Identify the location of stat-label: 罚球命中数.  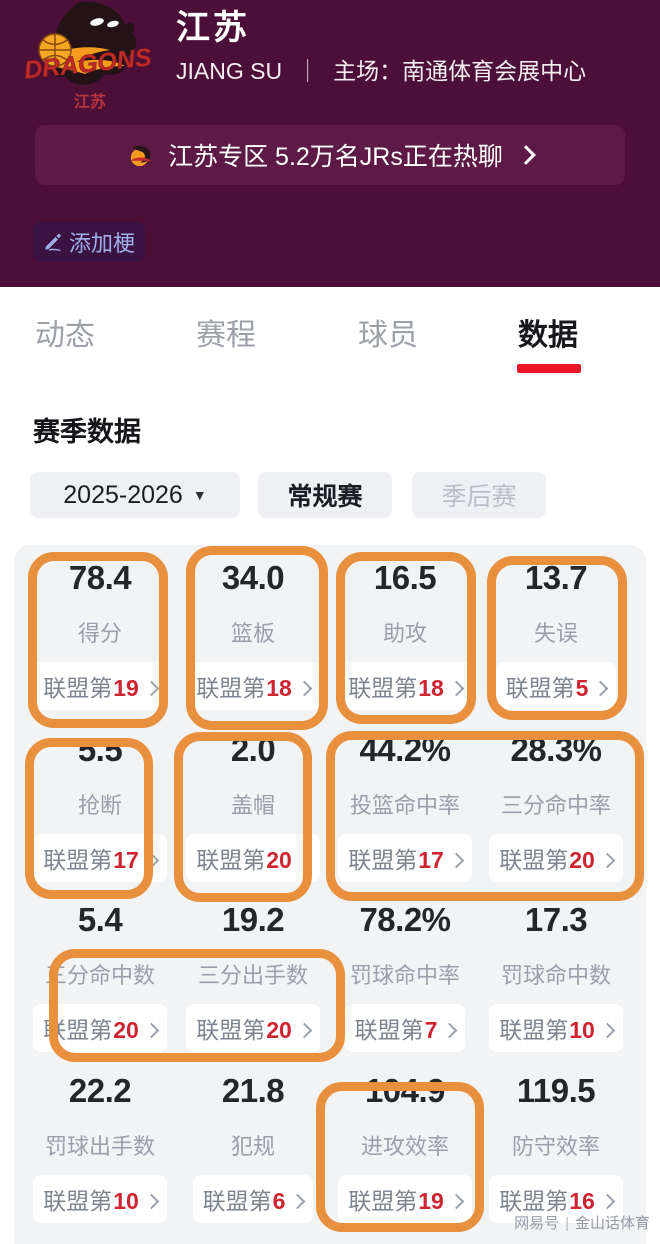
(555, 975).